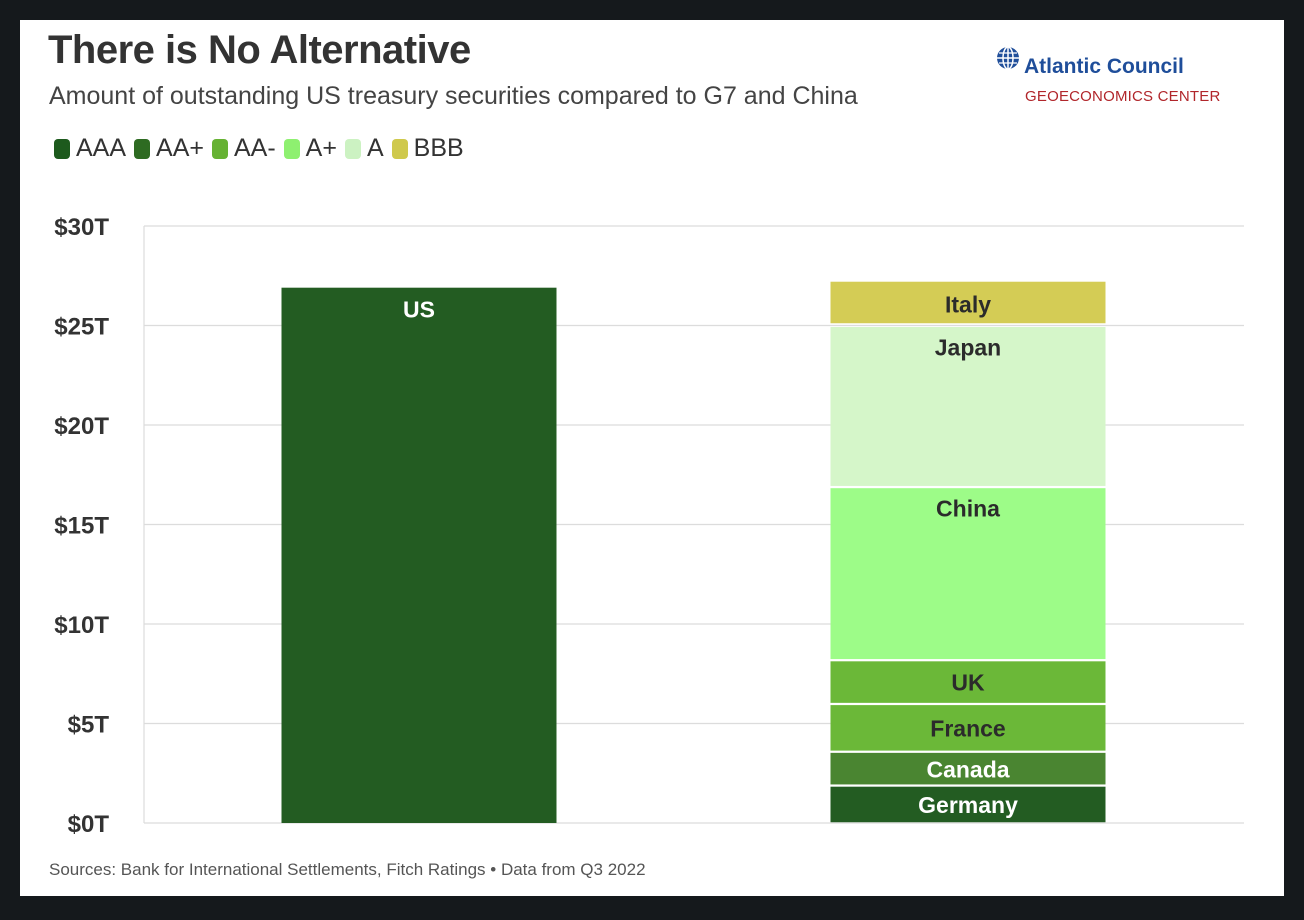 This screenshot has width=1304, height=920. I want to click on bar-segment-japan, so click(968, 406).